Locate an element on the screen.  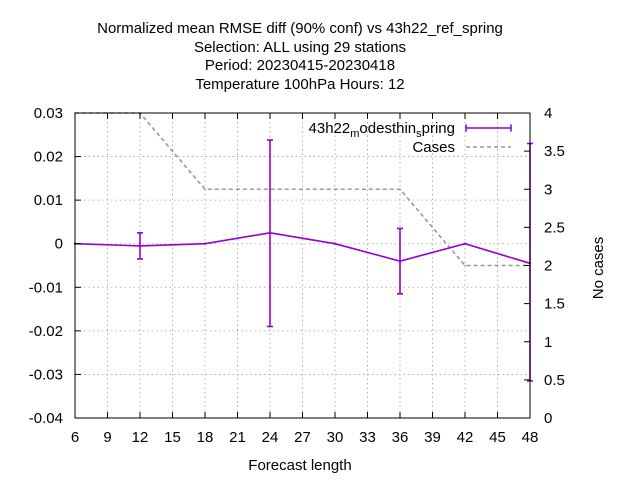
x-tick-label: 15 is located at coordinates (172, 437).